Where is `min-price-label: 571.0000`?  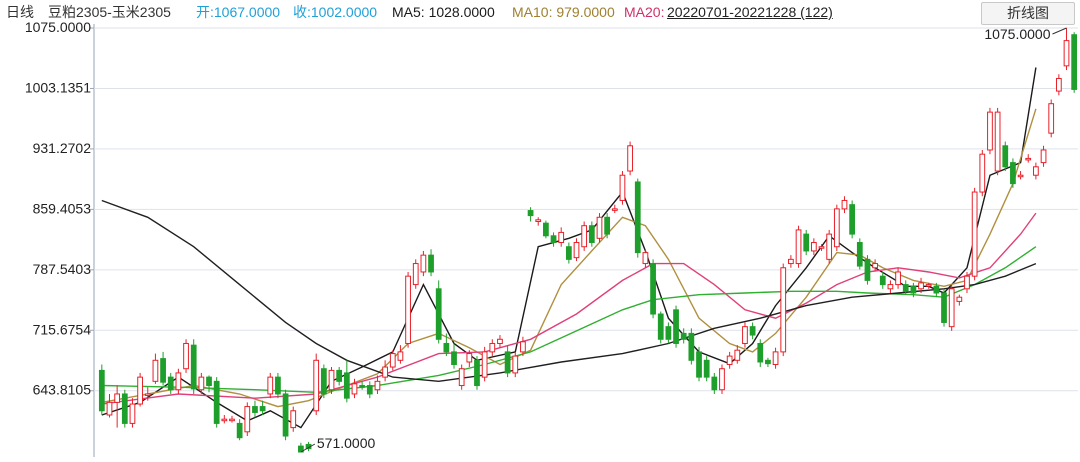 min-price-label: 571.0000 is located at coordinates (346, 443).